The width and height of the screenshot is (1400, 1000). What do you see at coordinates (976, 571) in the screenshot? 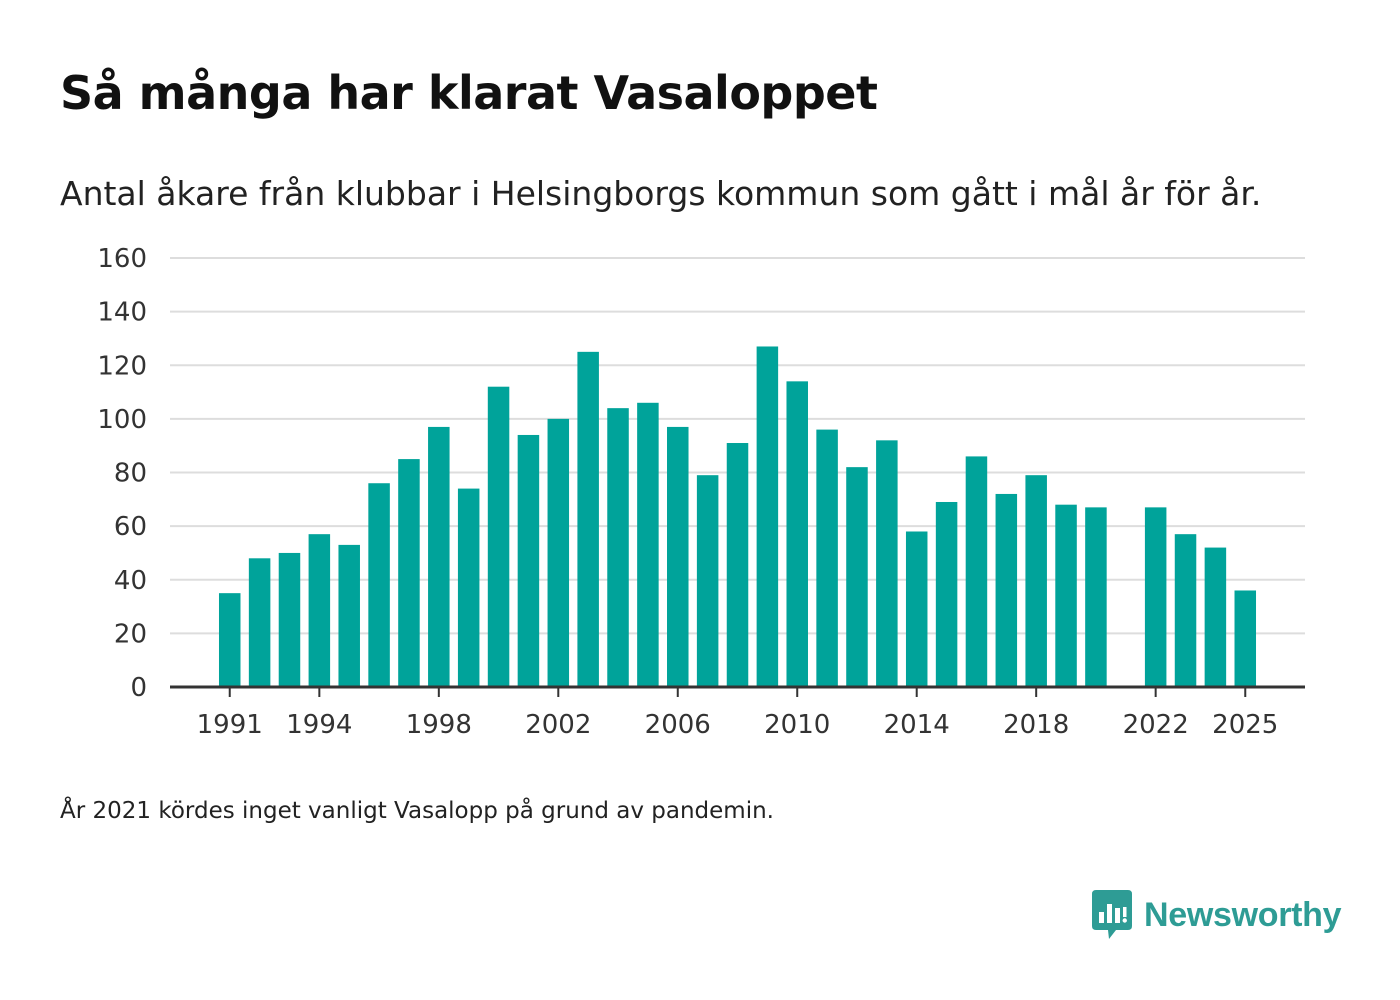
I see `bar-2016` at bounding box center [976, 571].